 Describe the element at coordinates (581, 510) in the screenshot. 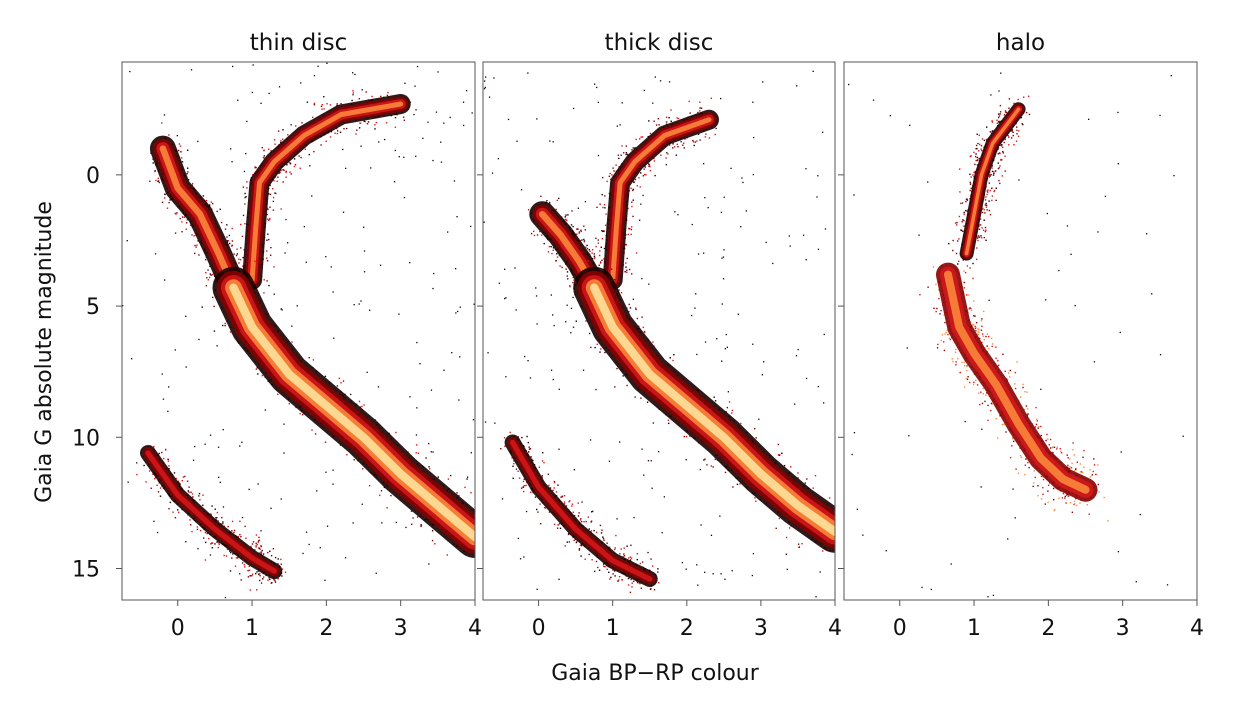

I see `white-dwarf-sequence-density-band` at that location.